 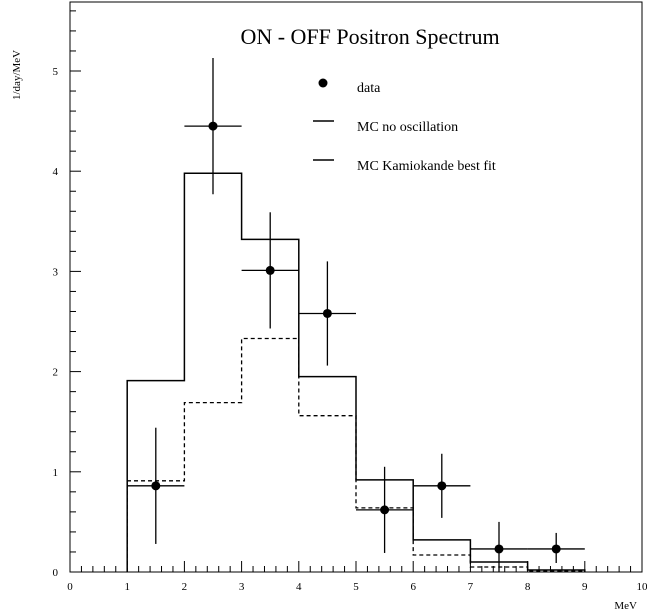 What do you see at coordinates (185, 587) in the screenshot?
I see `x-tick-label: 2` at bounding box center [185, 587].